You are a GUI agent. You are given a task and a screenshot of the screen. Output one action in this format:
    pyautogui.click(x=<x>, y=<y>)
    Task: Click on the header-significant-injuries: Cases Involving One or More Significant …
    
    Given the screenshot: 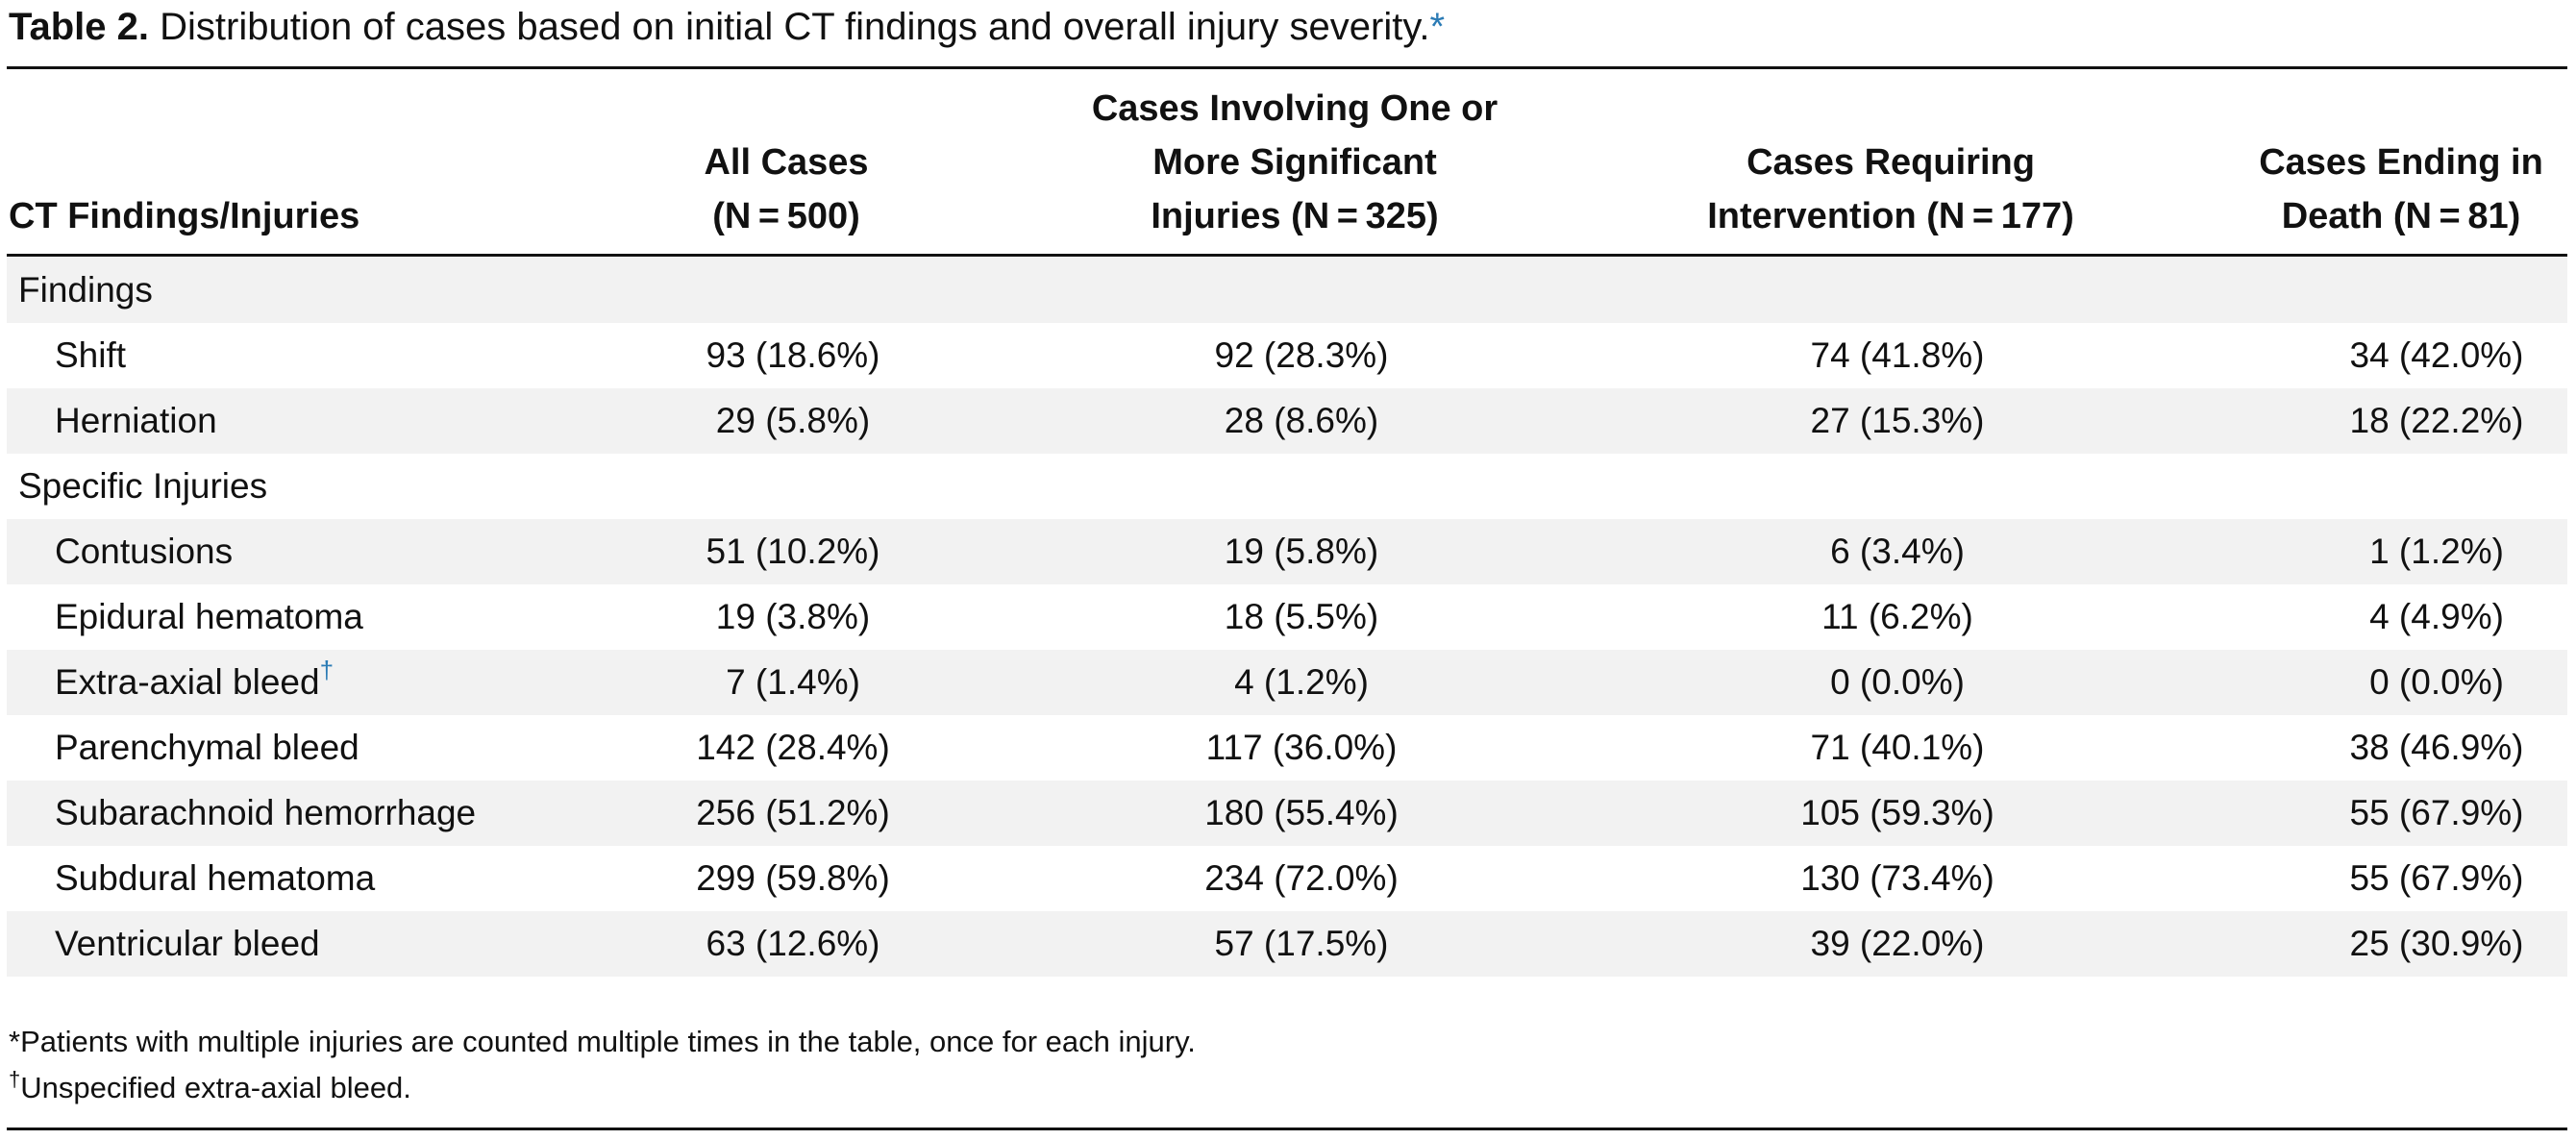 What is the action you would take?
    pyautogui.click(x=1295, y=162)
    